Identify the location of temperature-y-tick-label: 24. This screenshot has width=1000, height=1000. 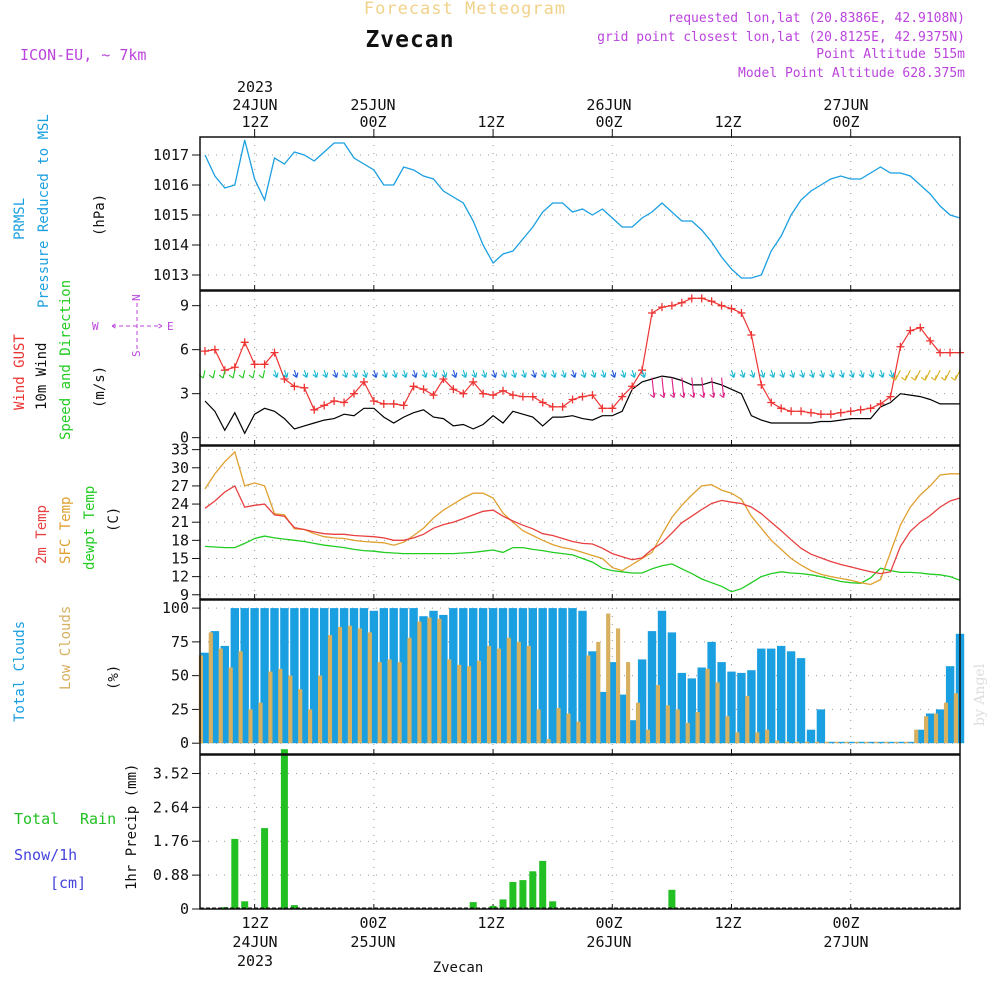
(180, 504).